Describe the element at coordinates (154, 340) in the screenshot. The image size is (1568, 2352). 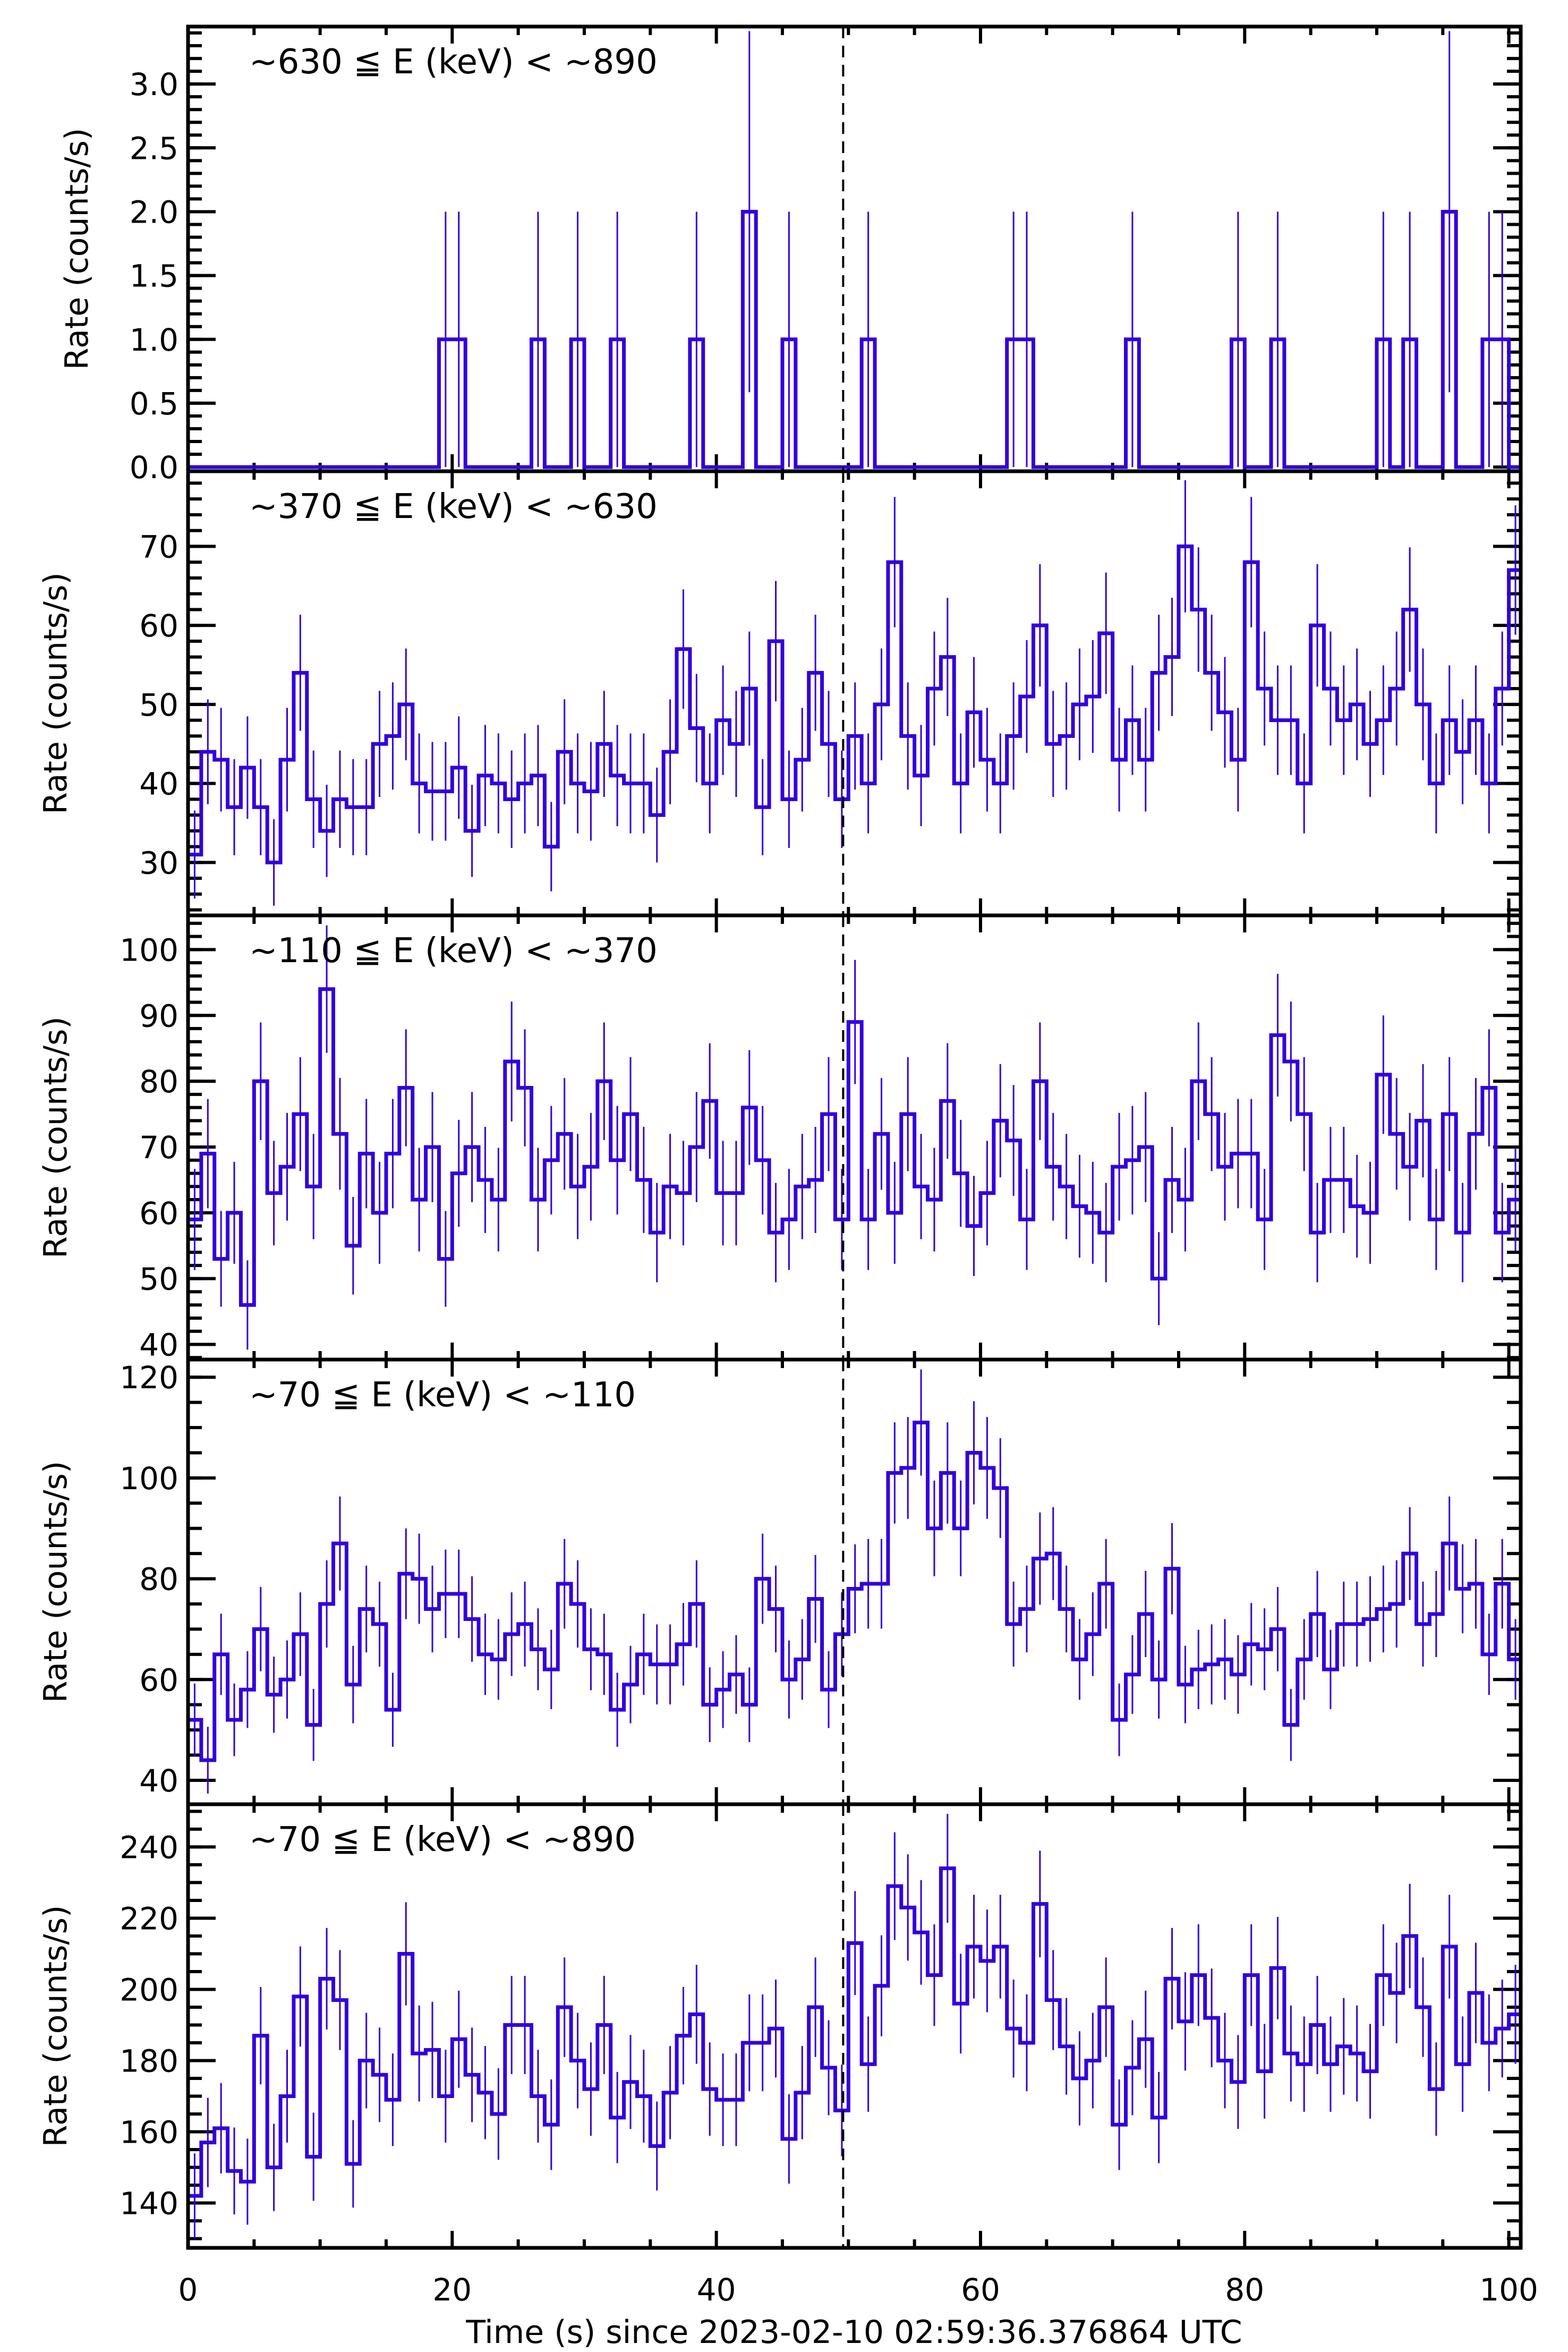
I see `y-tick-label: 1.0` at that location.